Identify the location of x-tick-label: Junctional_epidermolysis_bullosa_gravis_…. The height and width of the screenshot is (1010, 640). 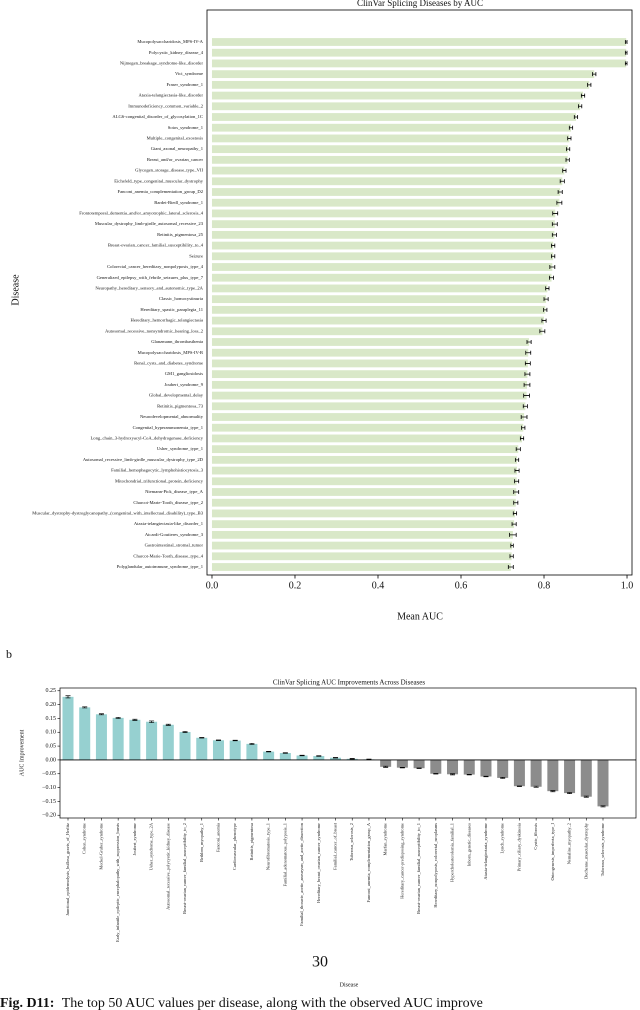
(67, 869).